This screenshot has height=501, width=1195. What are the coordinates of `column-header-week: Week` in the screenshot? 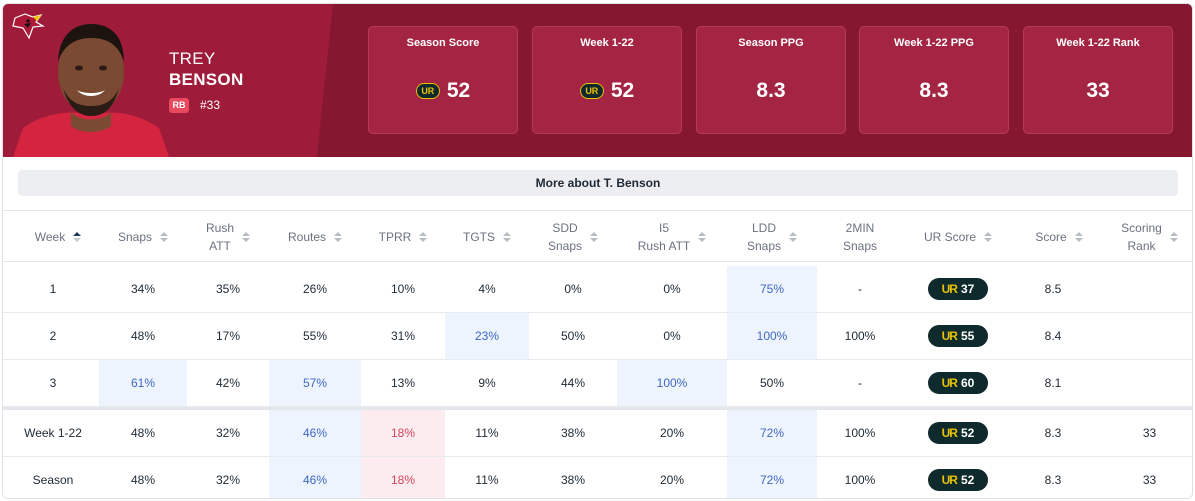 It's located at (58, 237).